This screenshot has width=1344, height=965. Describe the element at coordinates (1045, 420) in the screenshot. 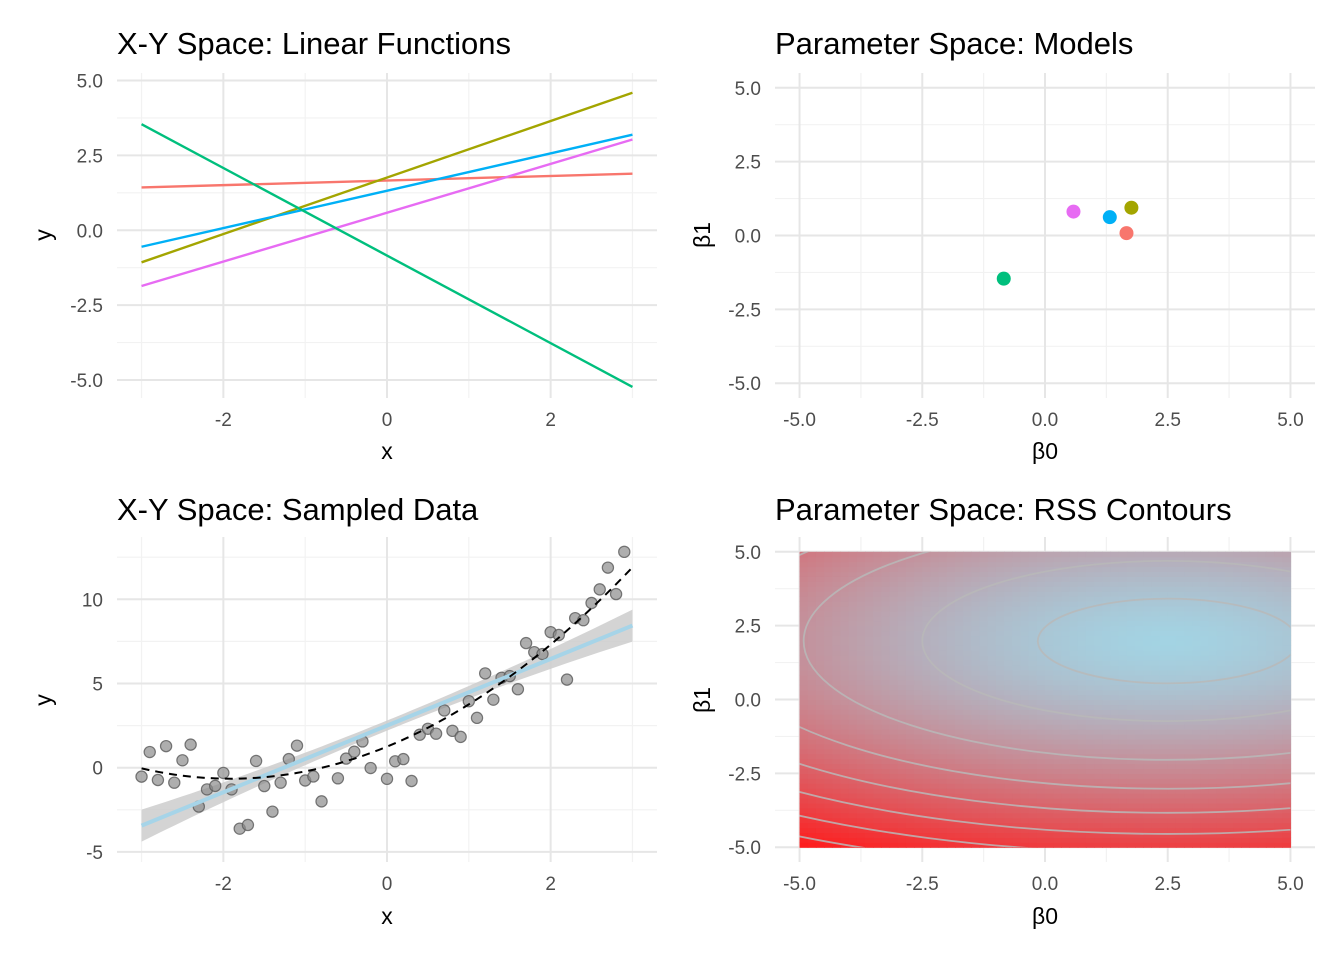

I see `x-tick-label: 0.0` at that location.